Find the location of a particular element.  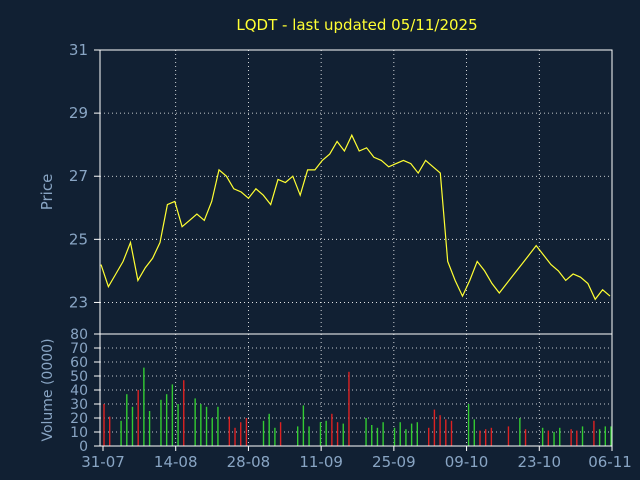

volume-tick-label: 10 is located at coordinates (79, 433).